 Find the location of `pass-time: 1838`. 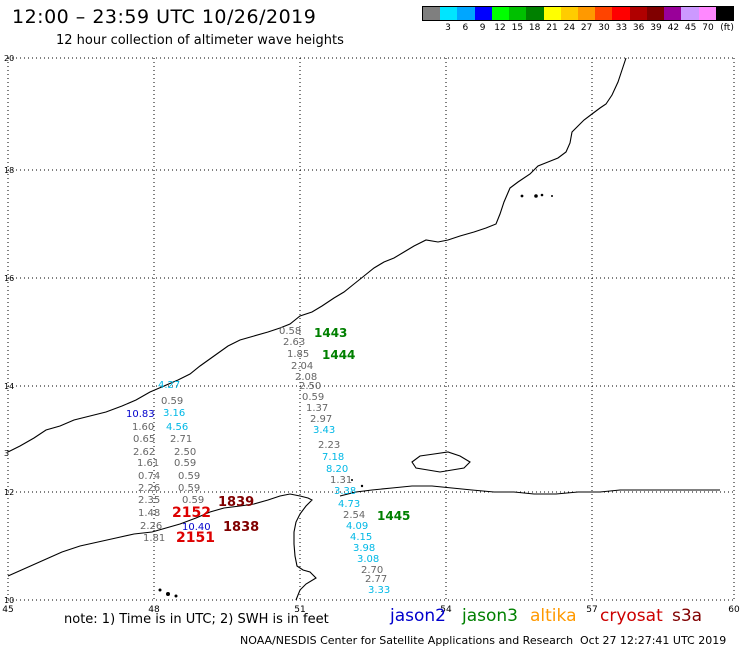

pass-time: 1838 is located at coordinates (241, 527).